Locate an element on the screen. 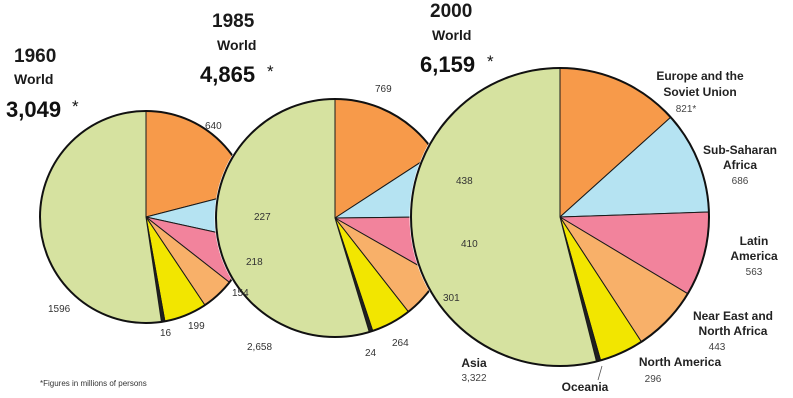 This screenshot has width=793, height=398. world-label-2000: World is located at coordinates (451, 35).